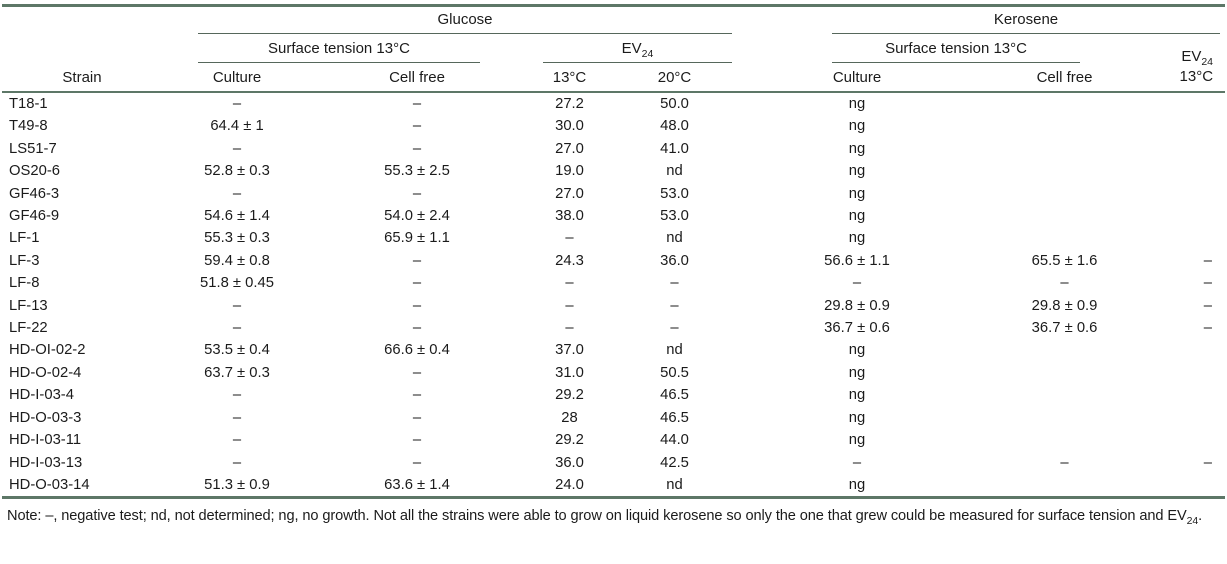 The width and height of the screenshot is (1227, 564). Describe the element at coordinates (1064, 305) in the screenshot. I see `cell-kerosene-cell-free: 29.8 ± 0.9` at that location.